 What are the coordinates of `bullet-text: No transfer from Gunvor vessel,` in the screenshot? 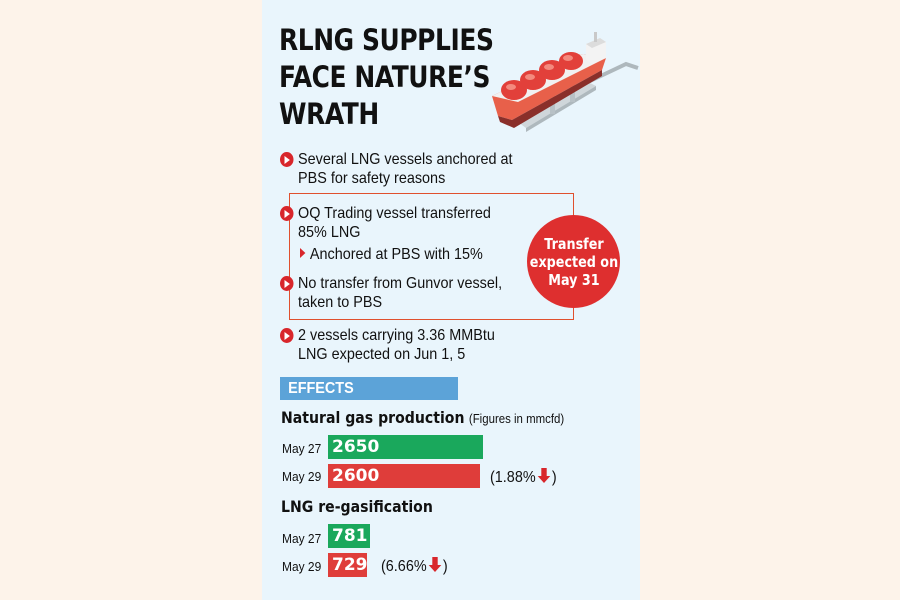 It's located at (400, 283).